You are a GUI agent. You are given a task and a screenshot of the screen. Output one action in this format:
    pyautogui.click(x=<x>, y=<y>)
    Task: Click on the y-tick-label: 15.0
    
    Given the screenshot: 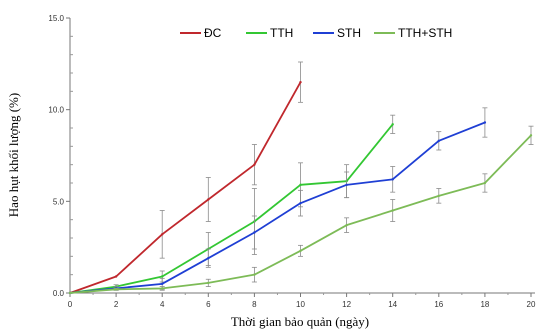 What is the action you would take?
    pyautogui.click(x=56, y=18)
    